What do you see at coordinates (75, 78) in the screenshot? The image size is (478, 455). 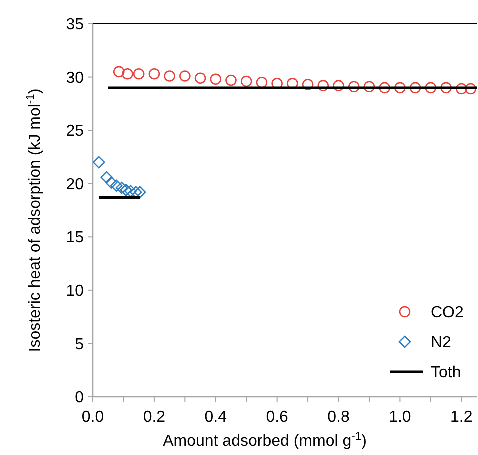 I see `y-tick-label: 30` at bounding box center [75, 78].